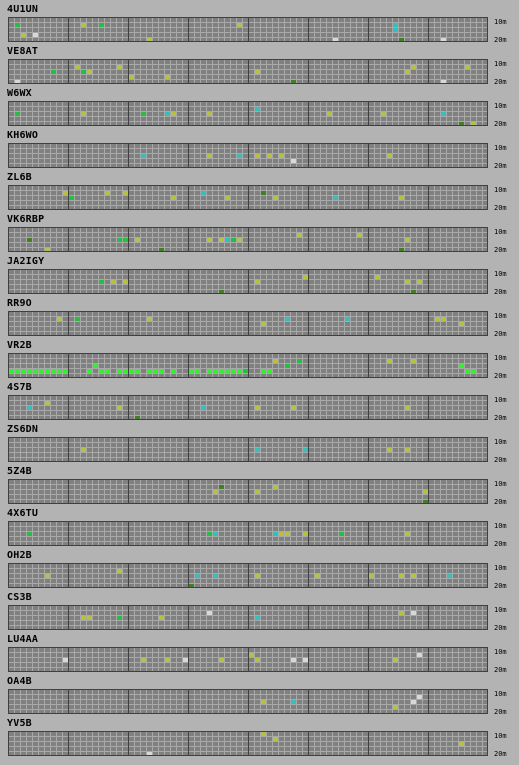 This screenshot has height=765, width=519. I want to click on beacon-callsign: 4S7B, so click(19, 387).